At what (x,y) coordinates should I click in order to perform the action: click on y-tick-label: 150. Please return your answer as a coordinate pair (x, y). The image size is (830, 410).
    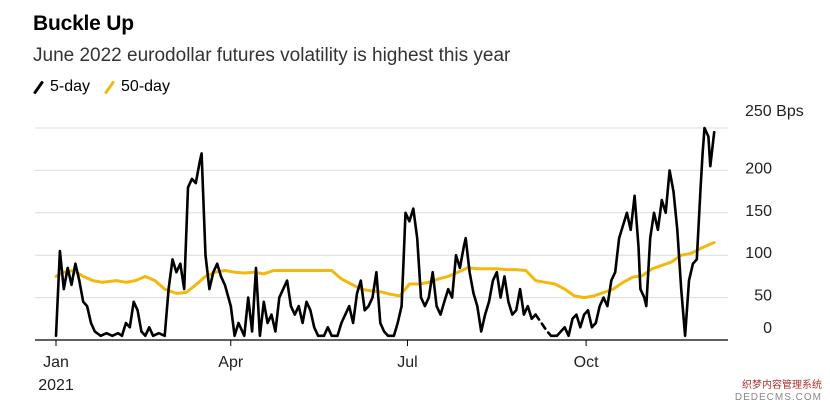
    Looking at the image, I should click on (758, 211).